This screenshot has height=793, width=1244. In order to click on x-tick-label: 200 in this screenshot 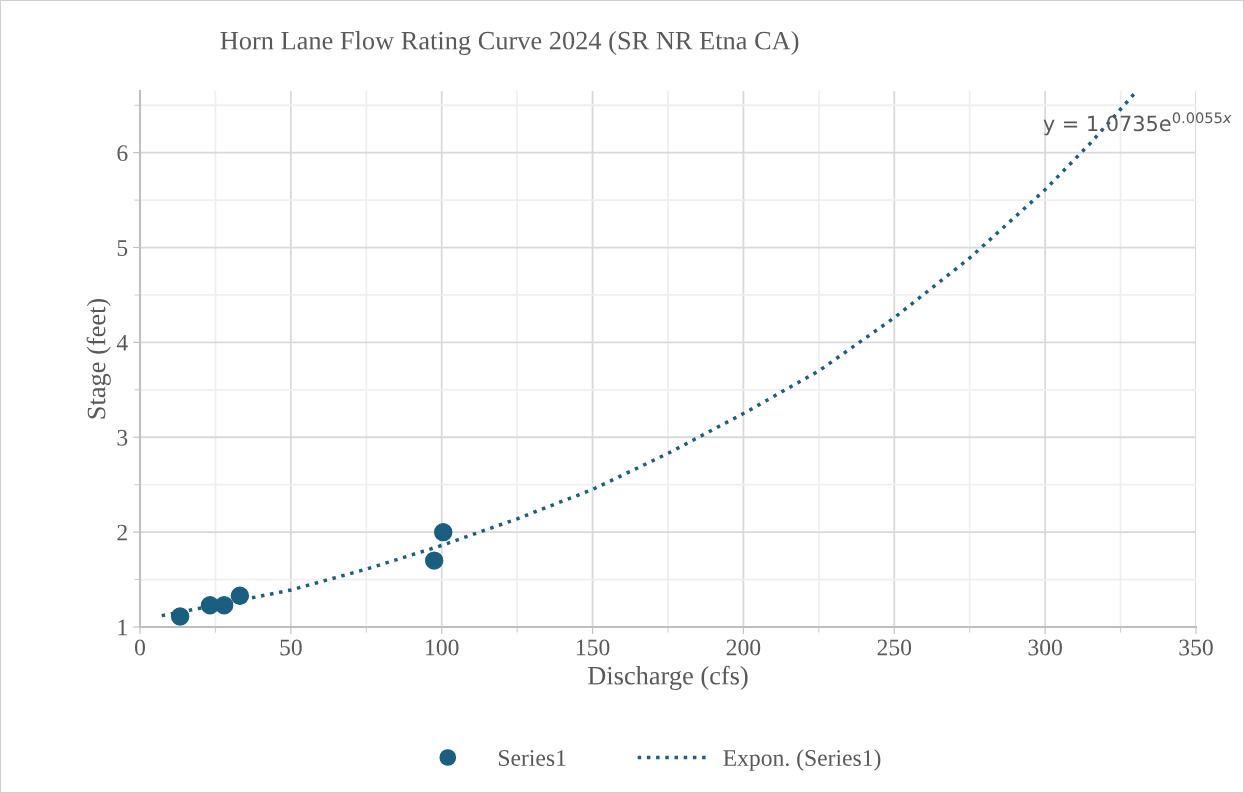, I will do `click(743, 647)`.